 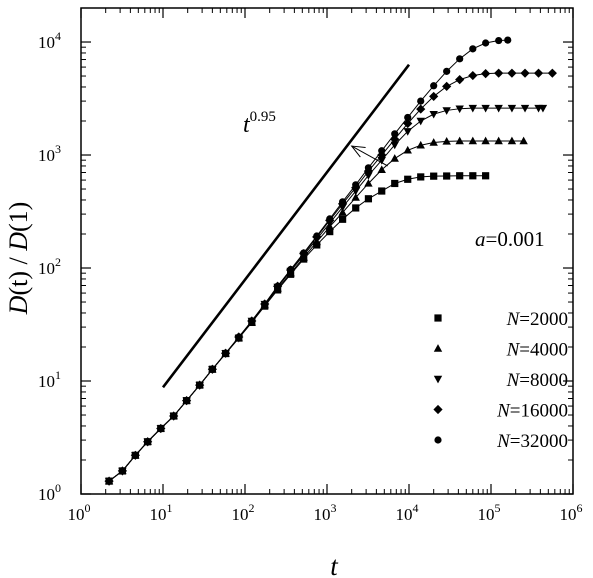 I want to click on x-axis-label: t, so click(x=334, y=564).